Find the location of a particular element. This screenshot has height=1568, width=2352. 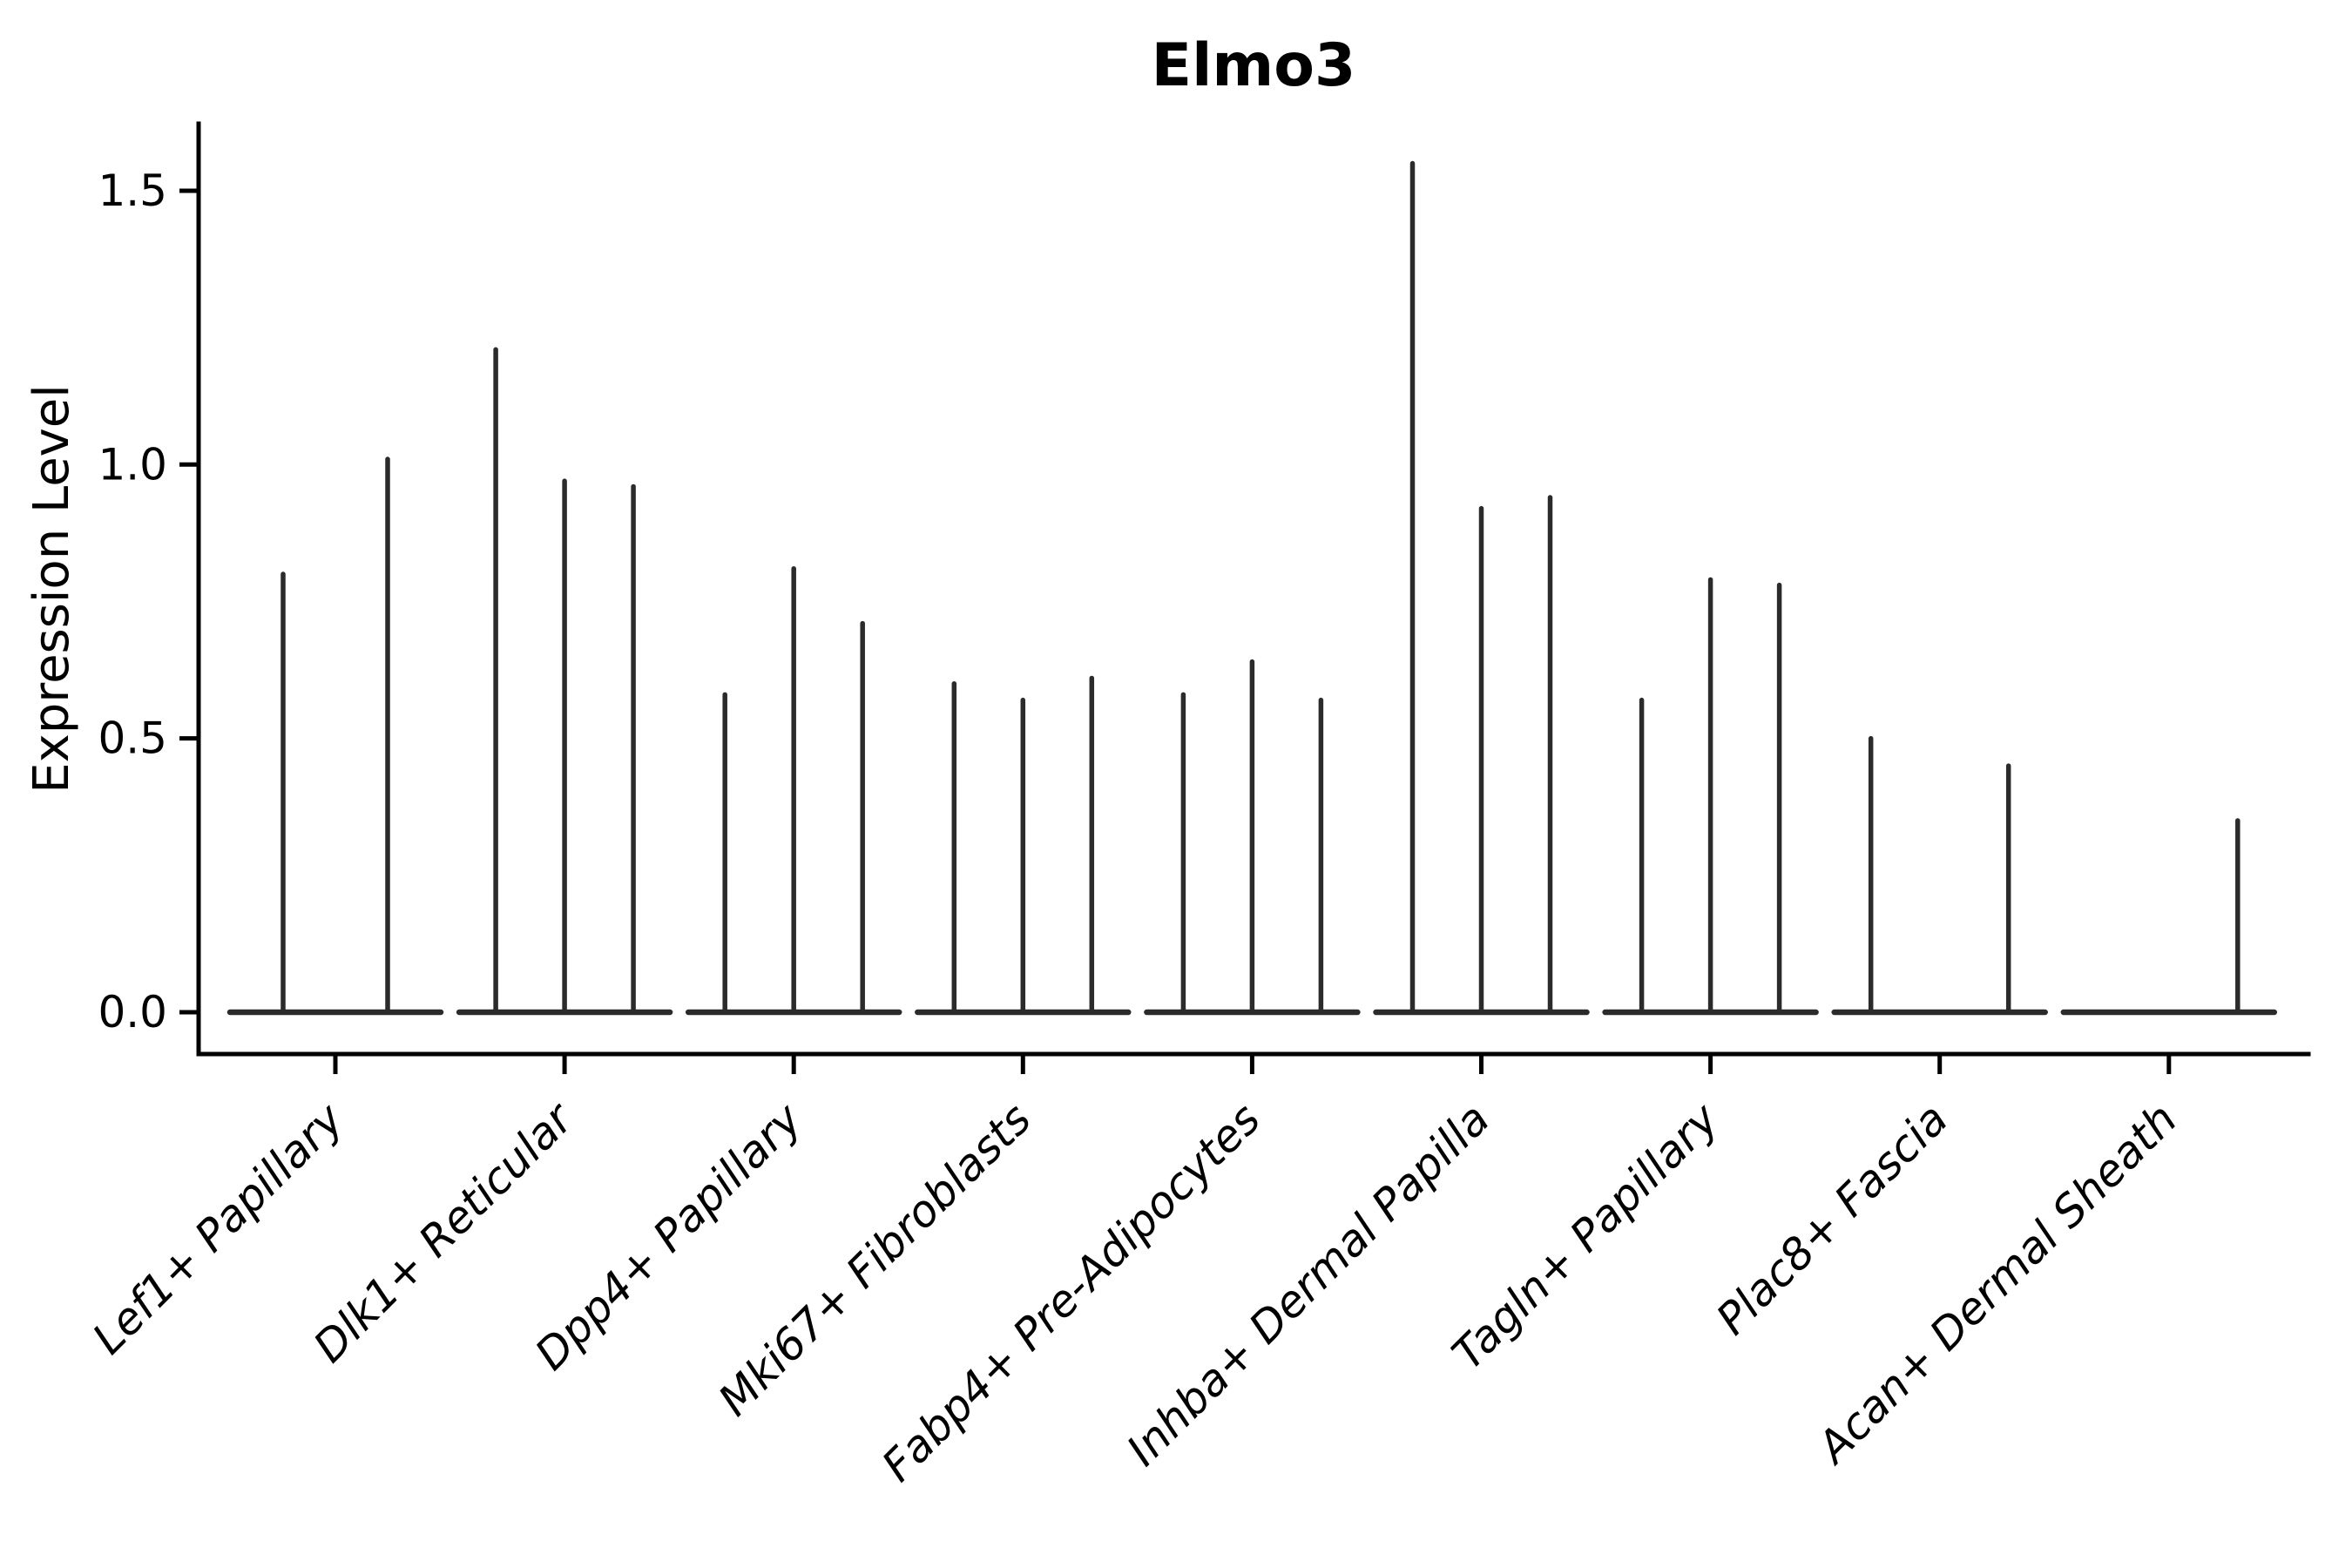

x-category-label: Plac8+ Fascia is located at coordinates (1832, 1218).